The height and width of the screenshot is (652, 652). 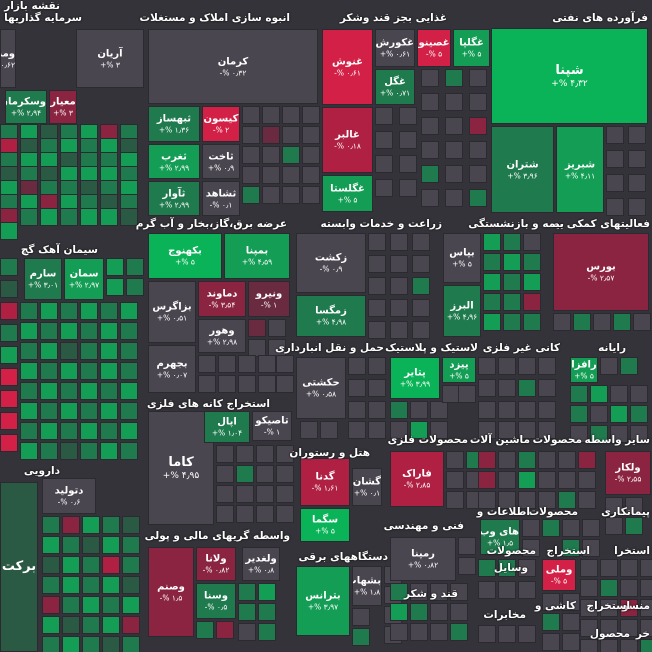 What do you see at coordinates (503, 512) in the screenshot?
I see `sector-header: اطلاعات و` at bounding box center [503, 512].